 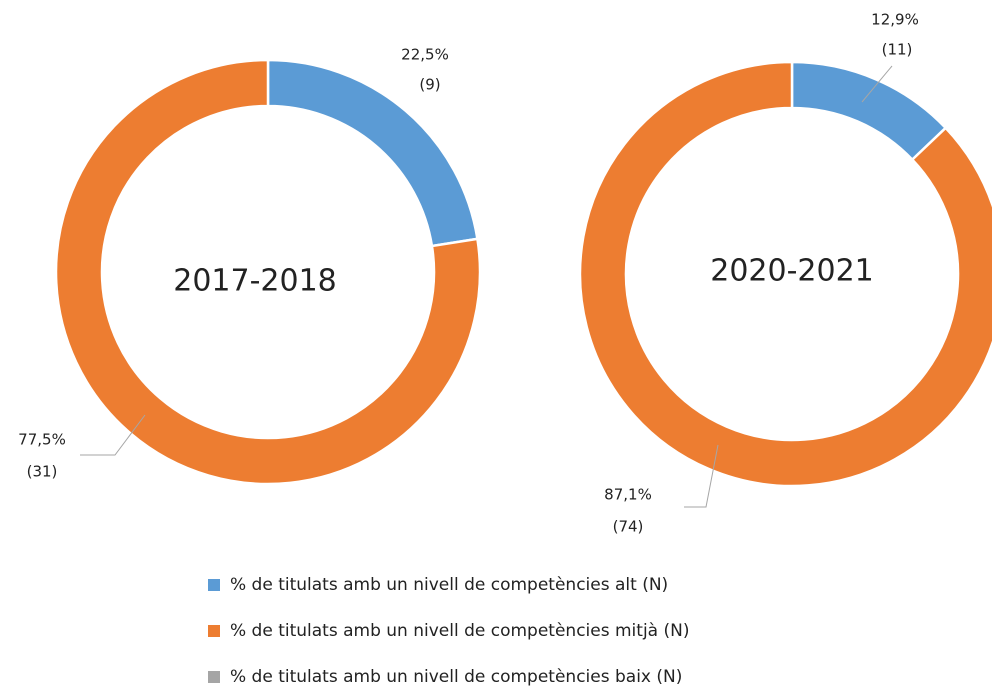 I want to click on chart-title: 2017-2018, so click(x=255, y=281).